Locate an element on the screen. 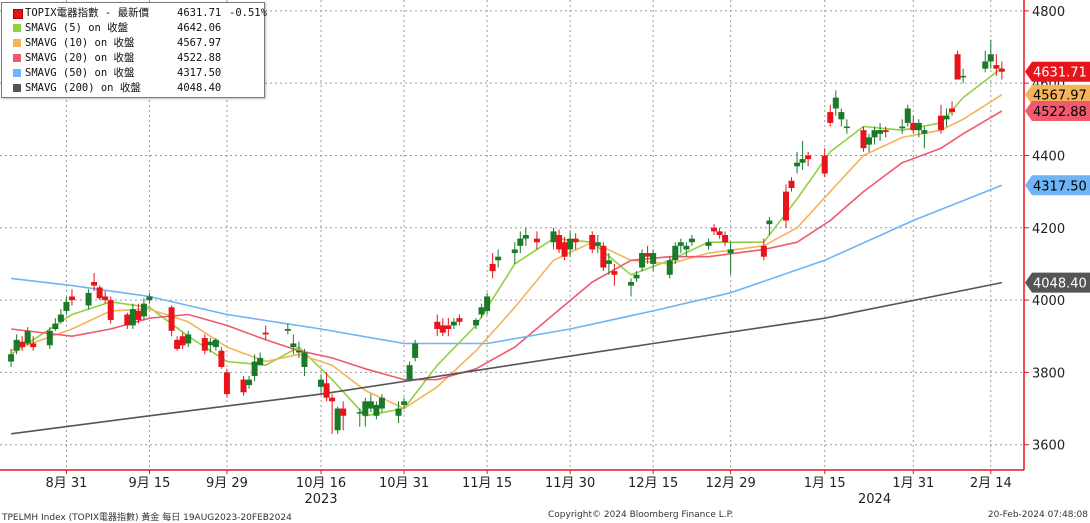 Image resolution: width=1090 pixels, height=523 pixels. price-tag-label: 4631.71 is located at coordinates (1060, 73).